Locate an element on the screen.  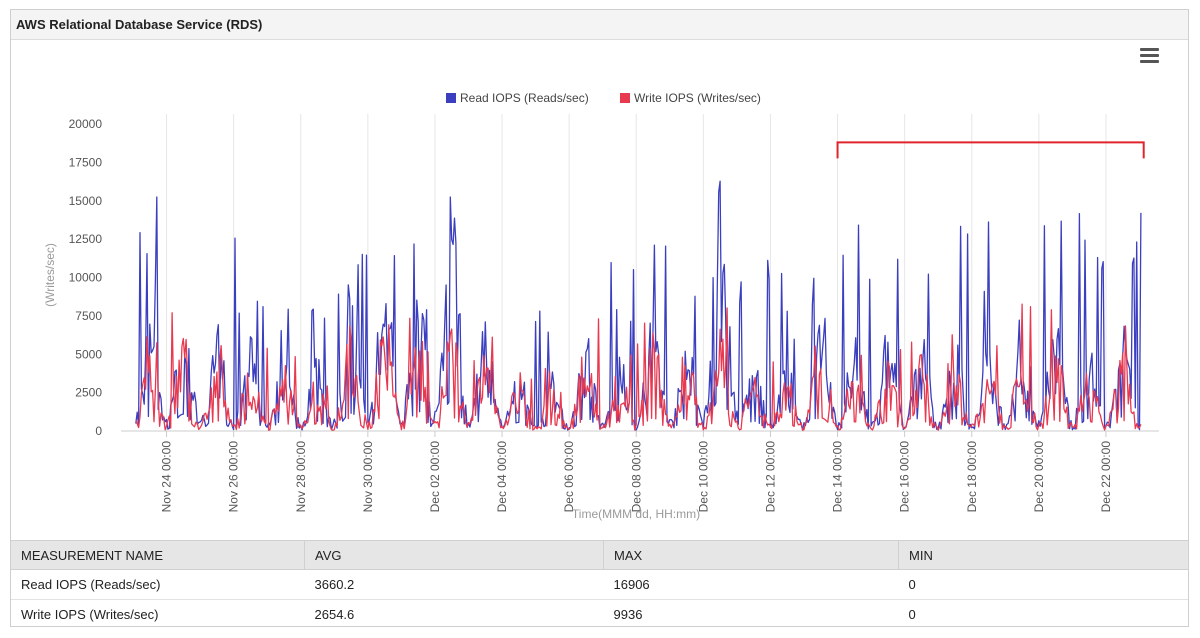
y-axis-label: (Writes/sec) is located at coordinates (50, 275).